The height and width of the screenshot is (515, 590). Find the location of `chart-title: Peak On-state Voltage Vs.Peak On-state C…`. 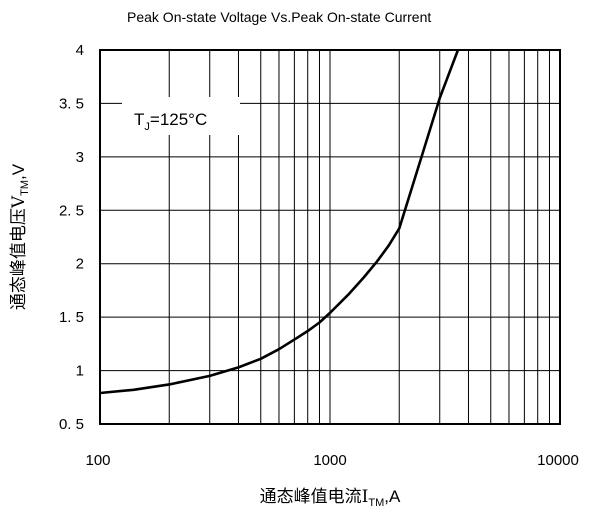

chart-title: Peak On-state Voltage Vs.Peak On-state C… is located at coordinates (279, 17).